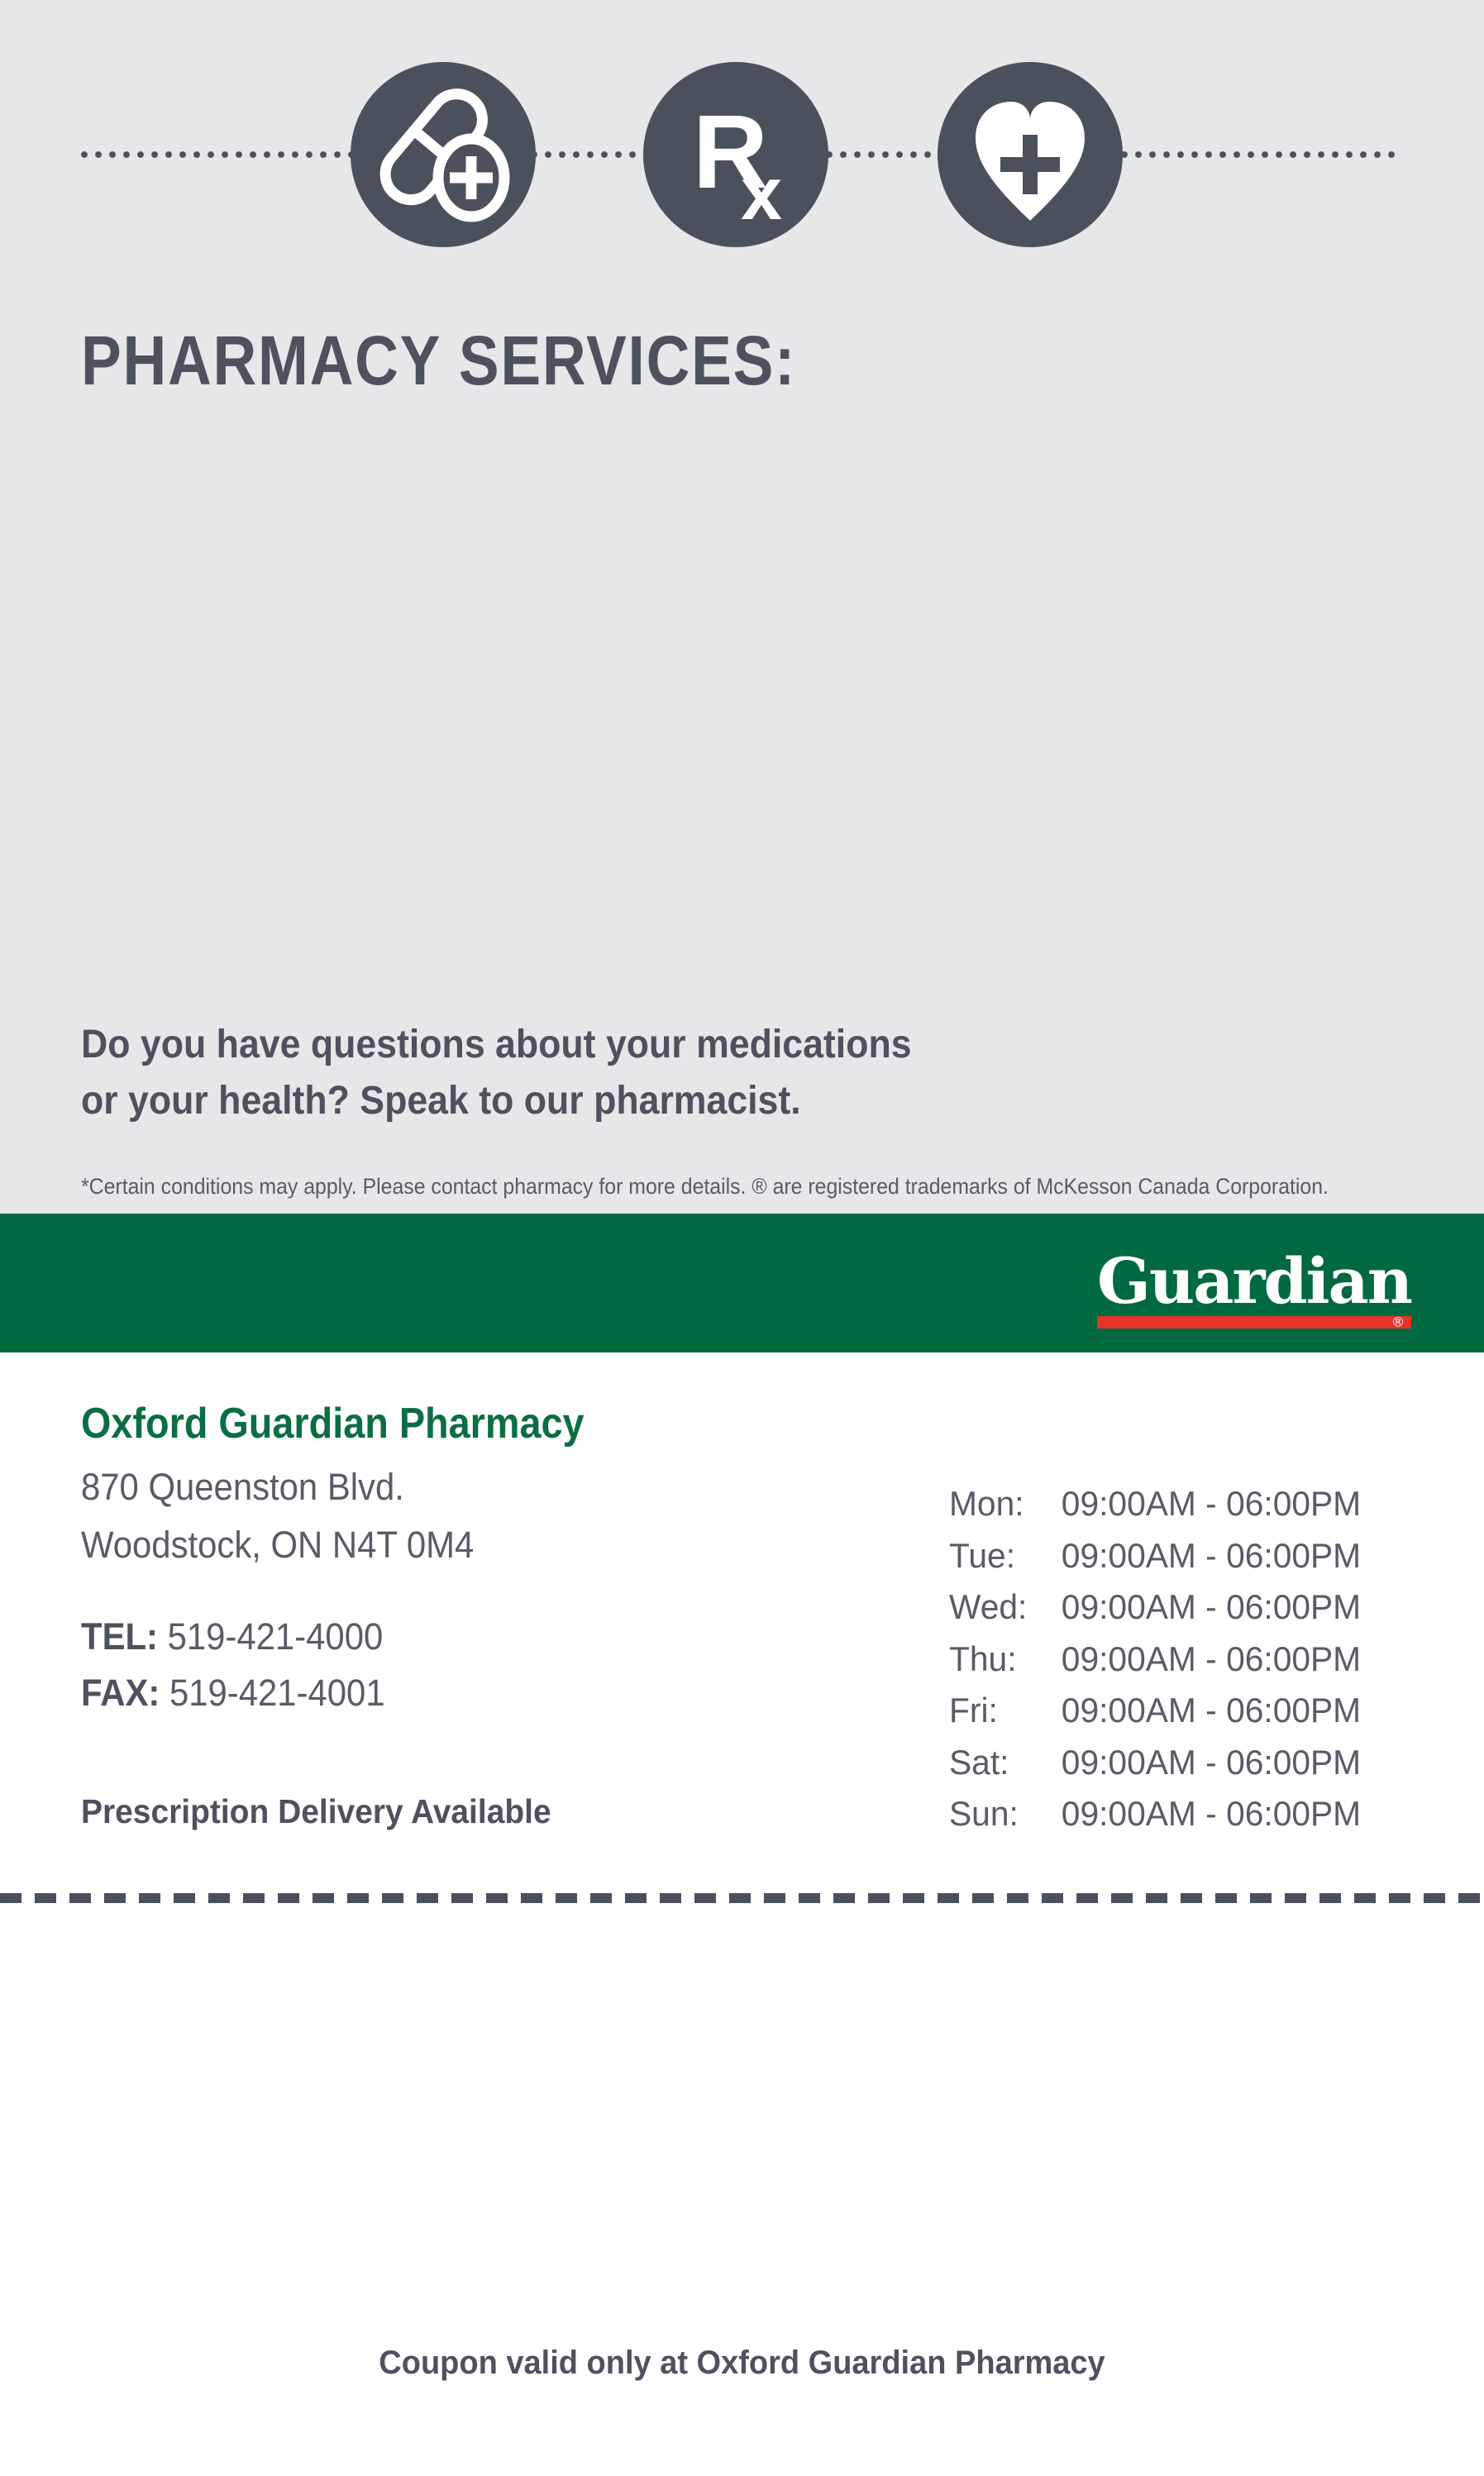 The height and width of the screenshot is (2476, 1484). Describe the element at coordinates (742, 1898) in the screenshot. I see `dashed-cut-line` at that location.